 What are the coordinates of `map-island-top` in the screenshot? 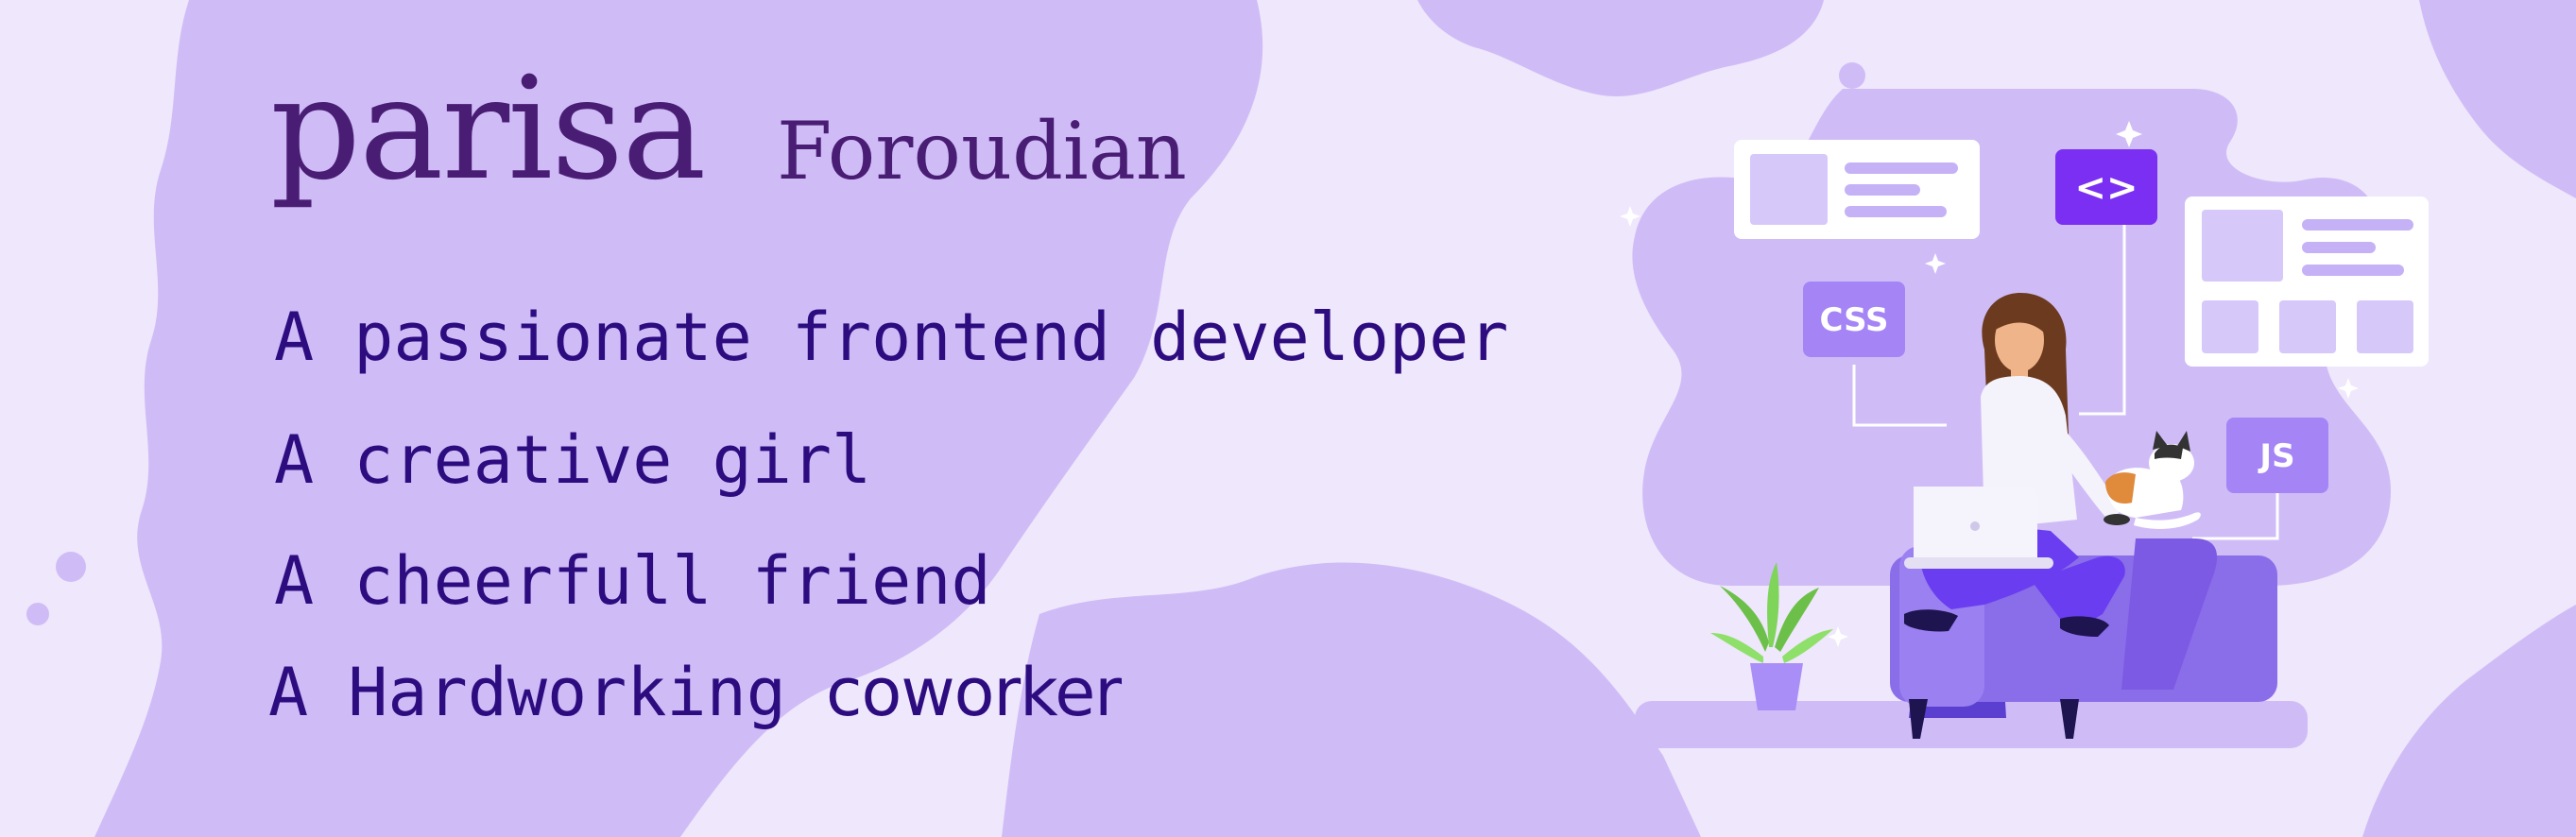 It's located at (1620, 48).